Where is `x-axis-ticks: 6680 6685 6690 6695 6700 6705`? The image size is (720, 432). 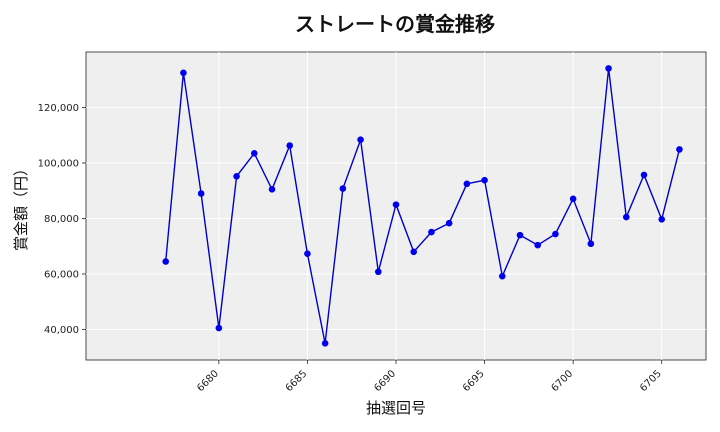
x-axis-ticks: 6680 6685 6690 6695 6700 6705 is located at coordinates (429, 377).